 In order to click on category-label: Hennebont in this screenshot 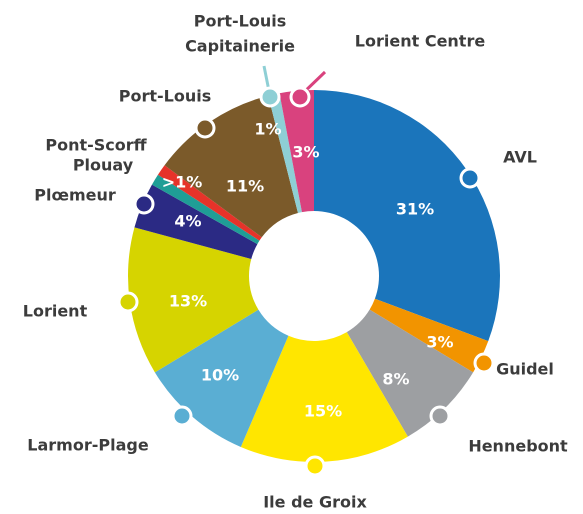, I will do `click(518, 446)`.